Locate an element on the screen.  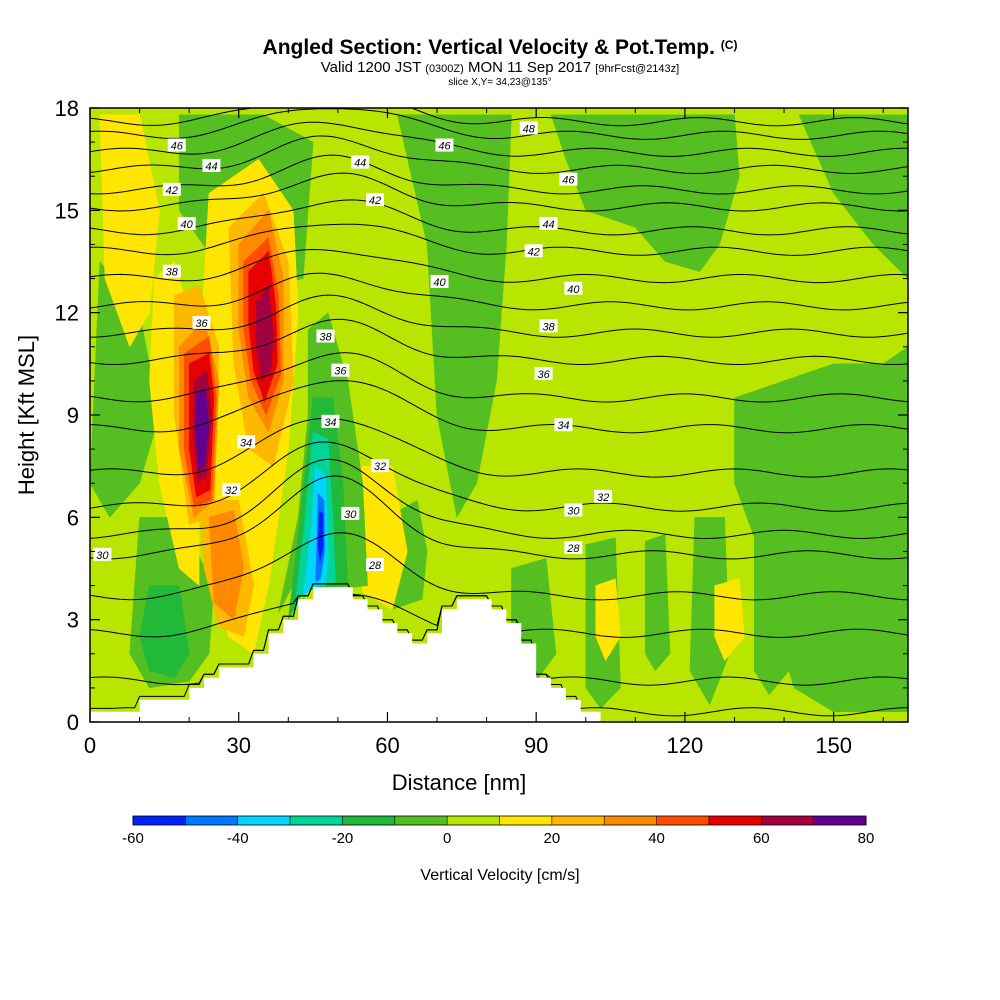
colorbar-label: -40 is located at coordinates (238, 838).